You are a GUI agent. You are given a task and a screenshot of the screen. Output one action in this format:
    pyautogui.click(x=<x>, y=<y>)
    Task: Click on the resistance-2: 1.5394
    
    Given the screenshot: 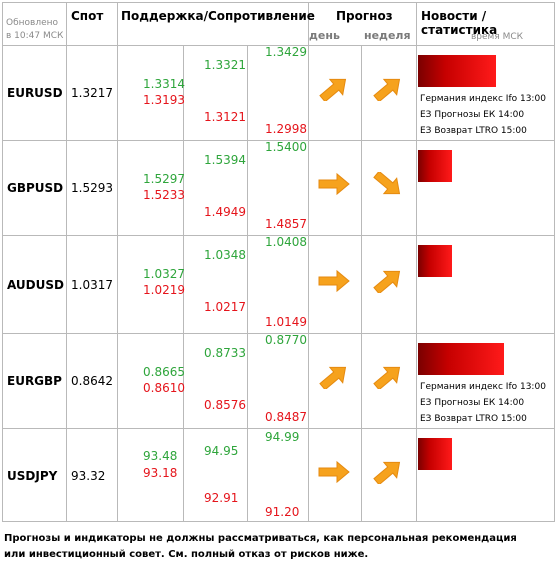 What is the action you would take?
    pyautogui.click(x=225, y=160)
    